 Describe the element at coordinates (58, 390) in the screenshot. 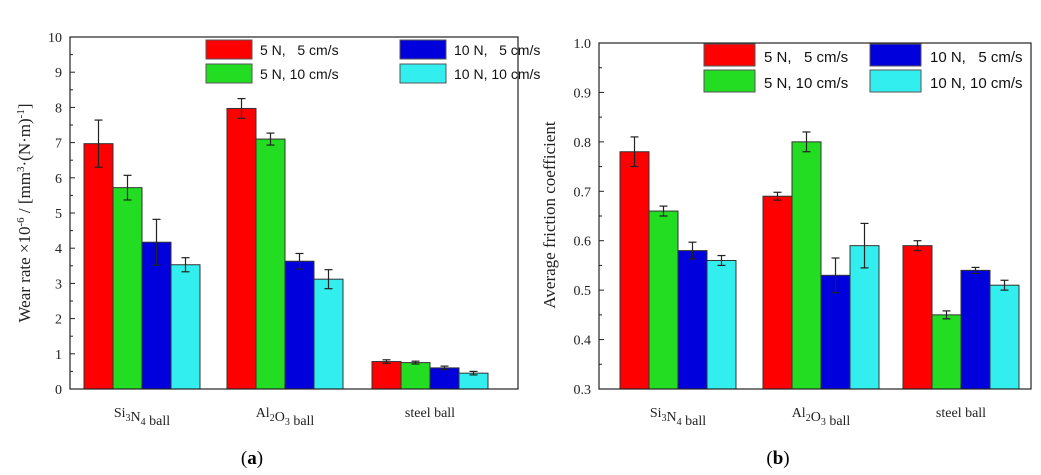

I see `chart-a-ytick-label: 0` at that location.